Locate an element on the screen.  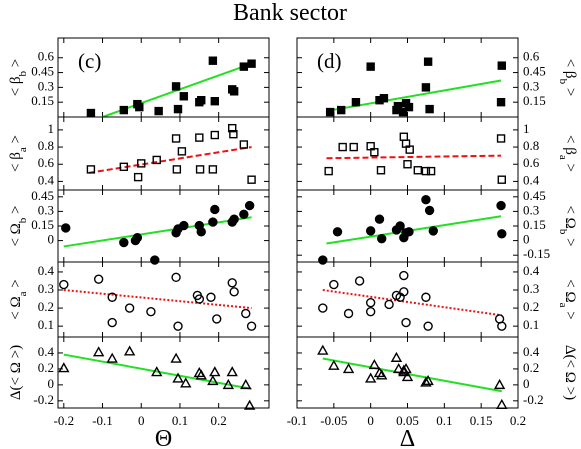
panel: 0.150.30.450.6 (c) < βb > is located at coordinates (139, 77).